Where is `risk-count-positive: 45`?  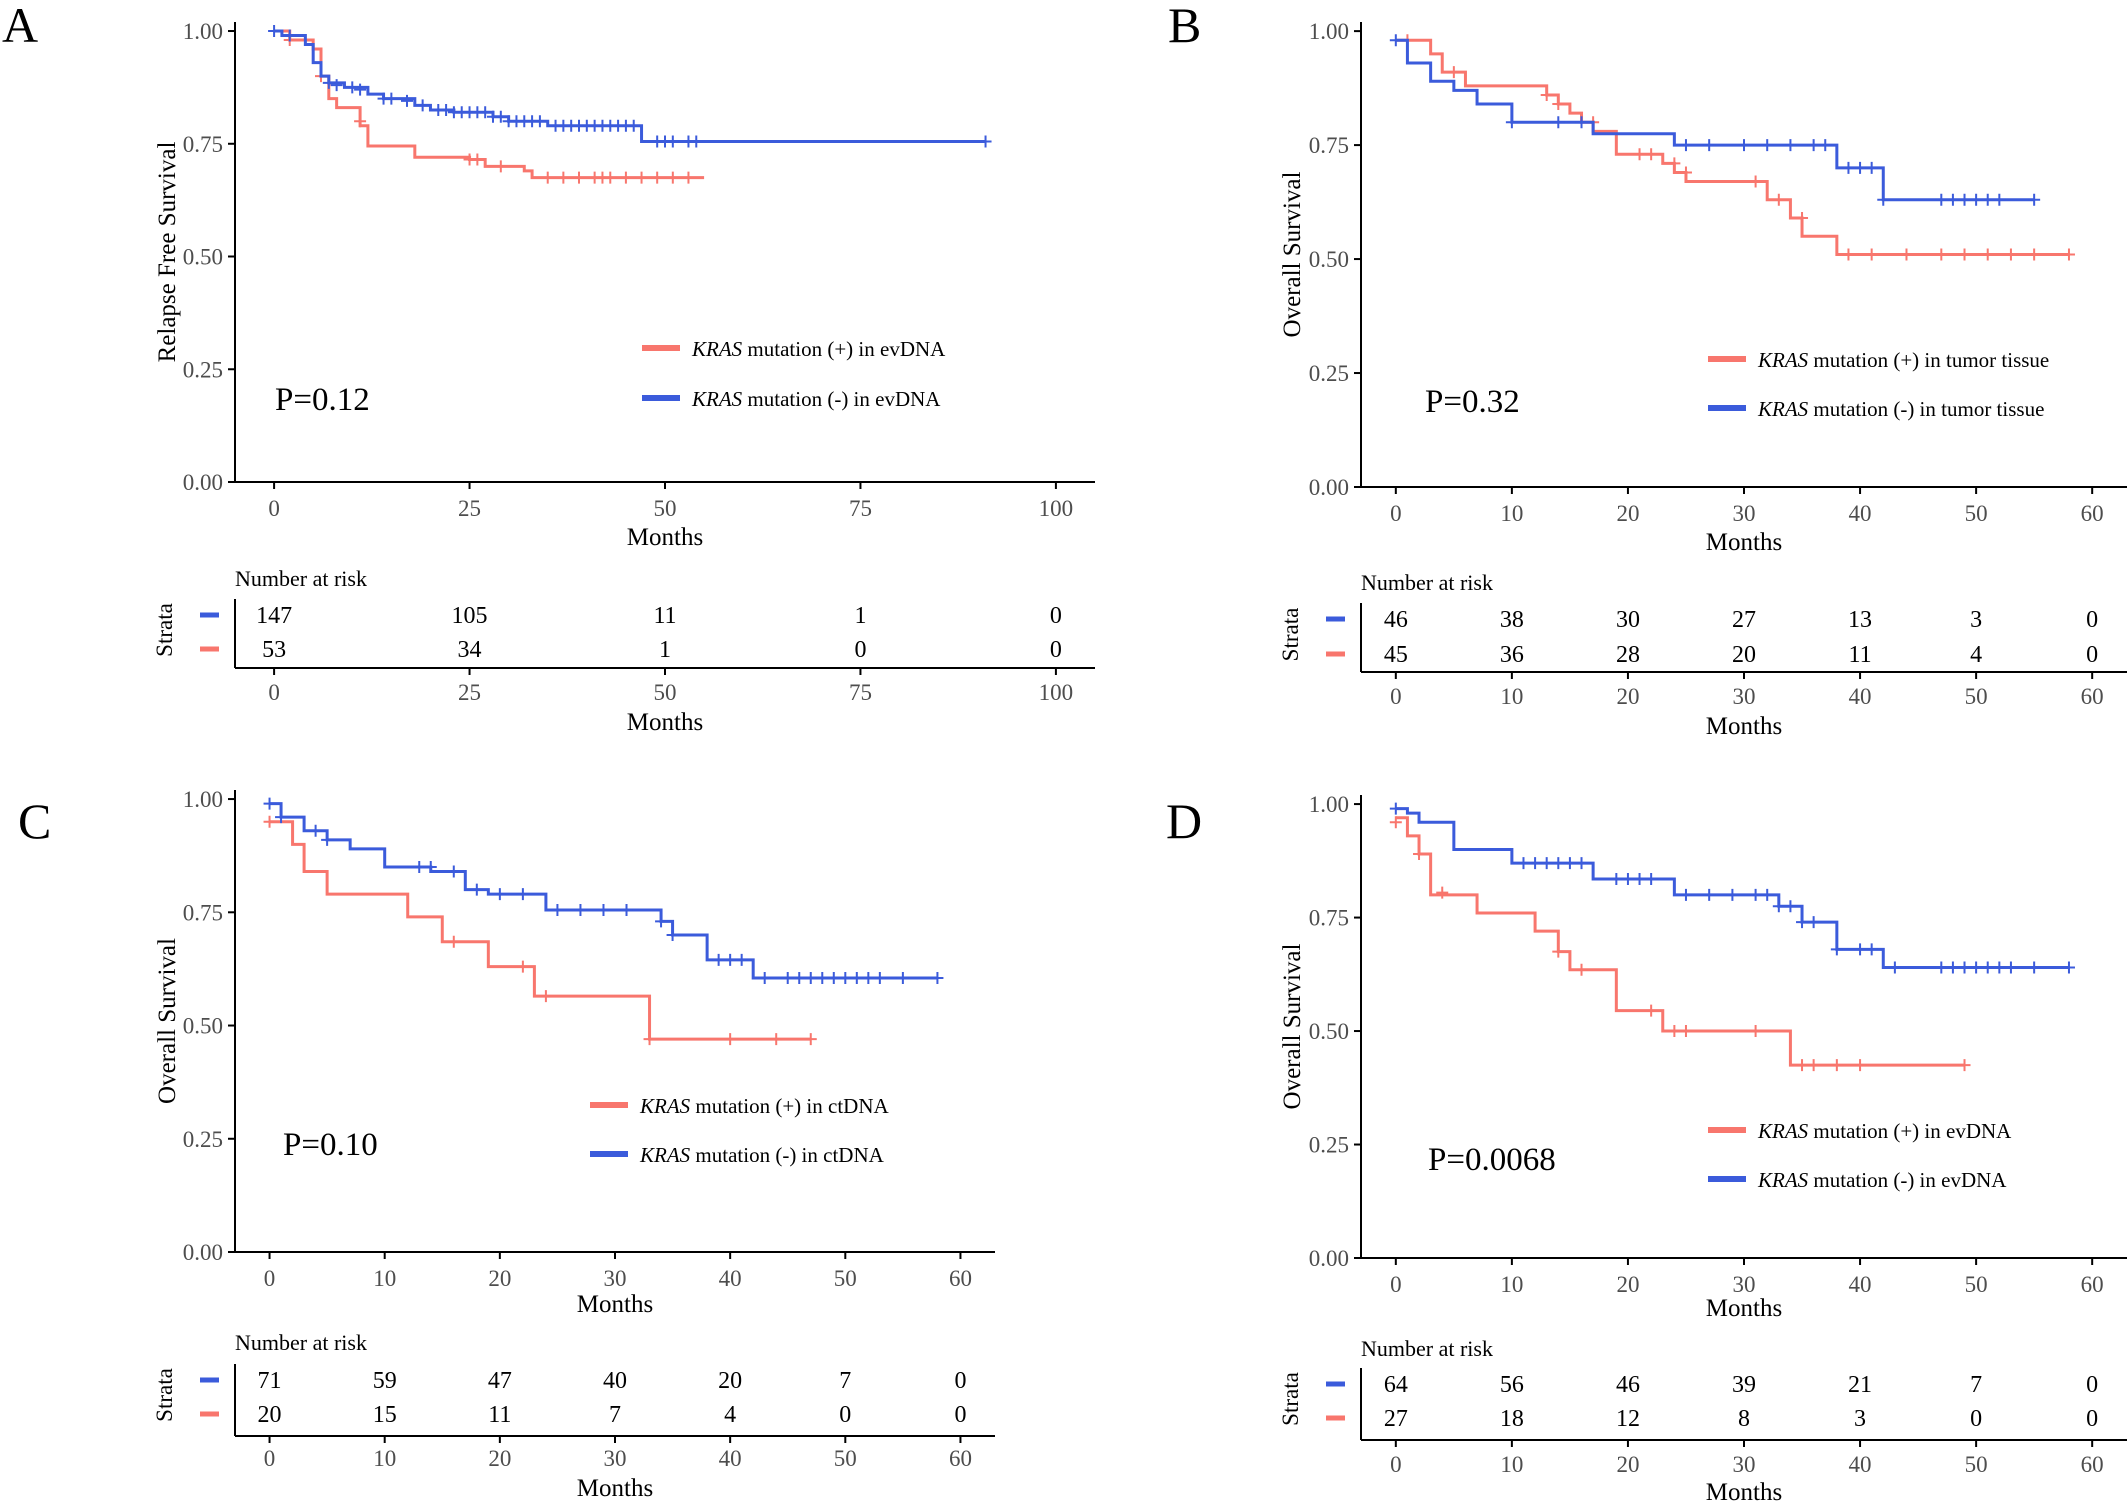
risk-count-positive: 45 is located at coordinates (1396, 655).